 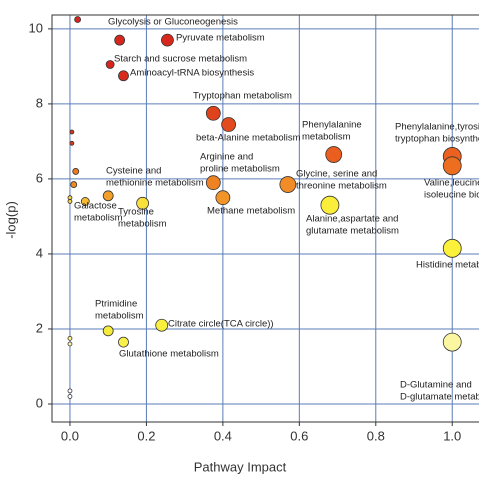 I want to click on x-tick-label: 0.0, so click(x=70, y=435).